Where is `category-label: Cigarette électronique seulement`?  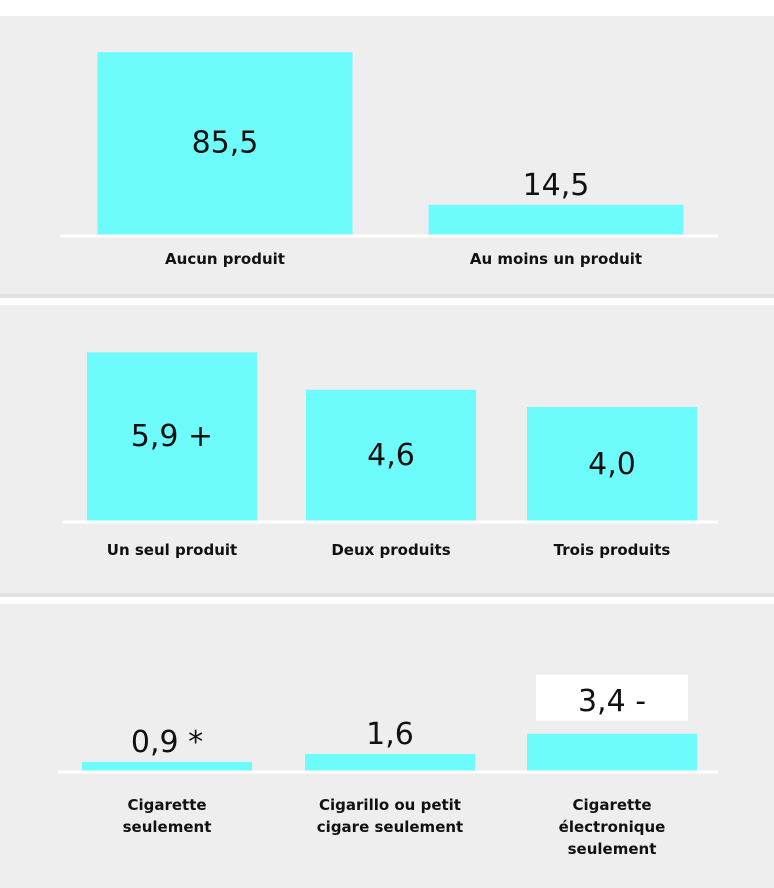 category-label: Cigarette électronique seulement is located at coordinates (612, 827).